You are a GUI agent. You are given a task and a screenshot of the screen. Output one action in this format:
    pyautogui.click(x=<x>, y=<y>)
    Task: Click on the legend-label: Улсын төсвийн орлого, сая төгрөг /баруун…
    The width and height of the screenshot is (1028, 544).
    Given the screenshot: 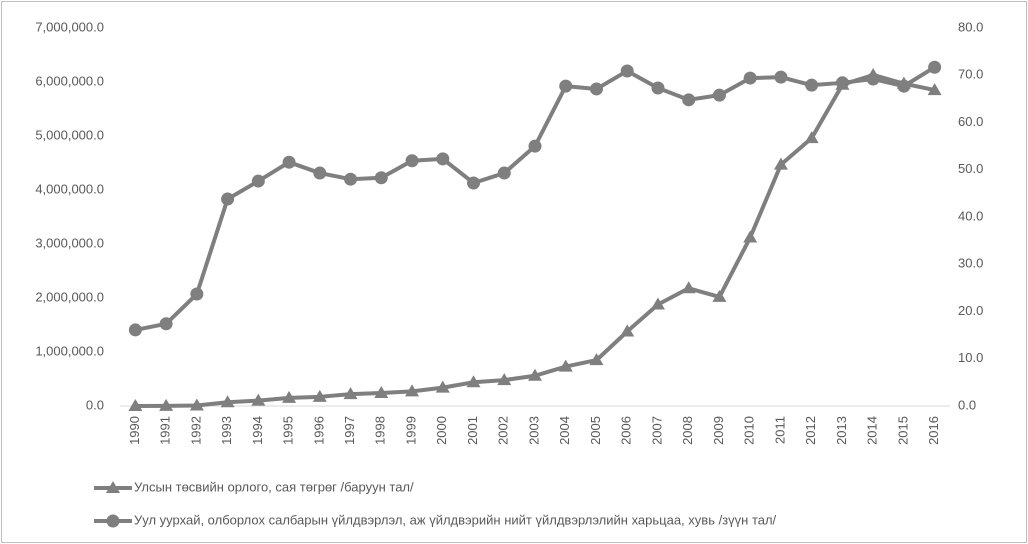 What is the action you would take?
    pyautogui.click(x=274, y=486)
    